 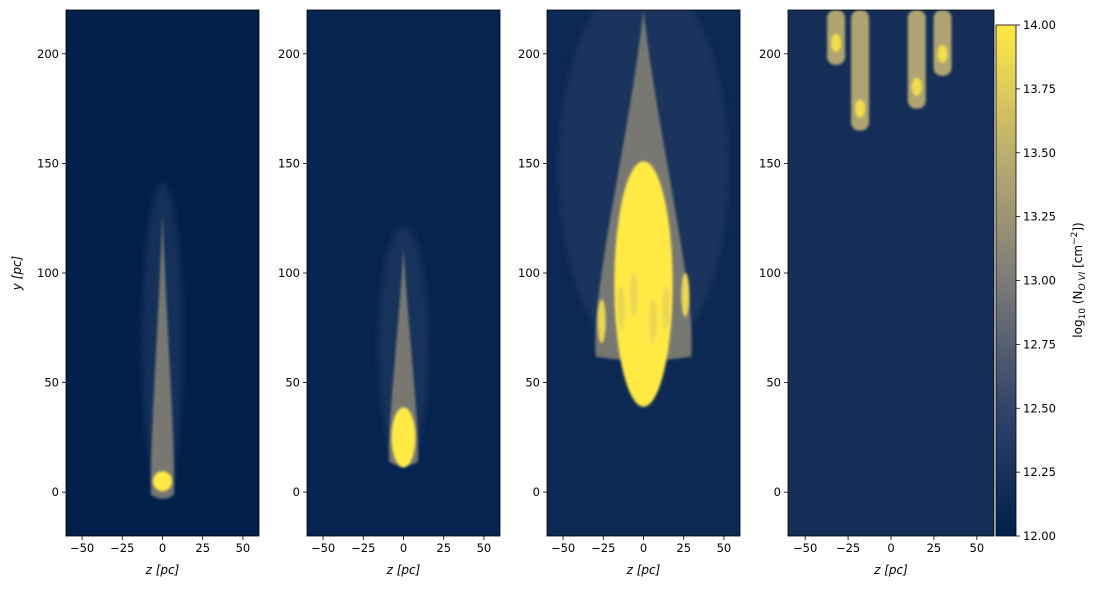 I want to click on colorbar-tick-label: 13.25, so click(x=1039, y=217).